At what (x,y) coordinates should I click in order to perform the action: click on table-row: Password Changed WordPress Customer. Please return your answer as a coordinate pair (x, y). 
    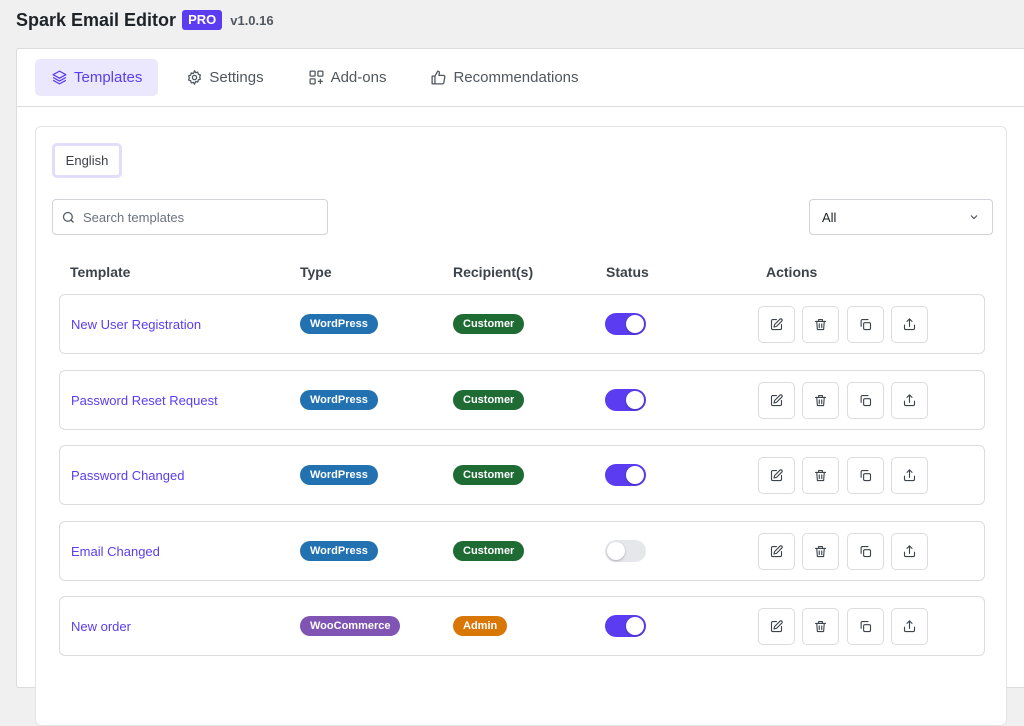
    Looking at the image, I should click on (522, 475).